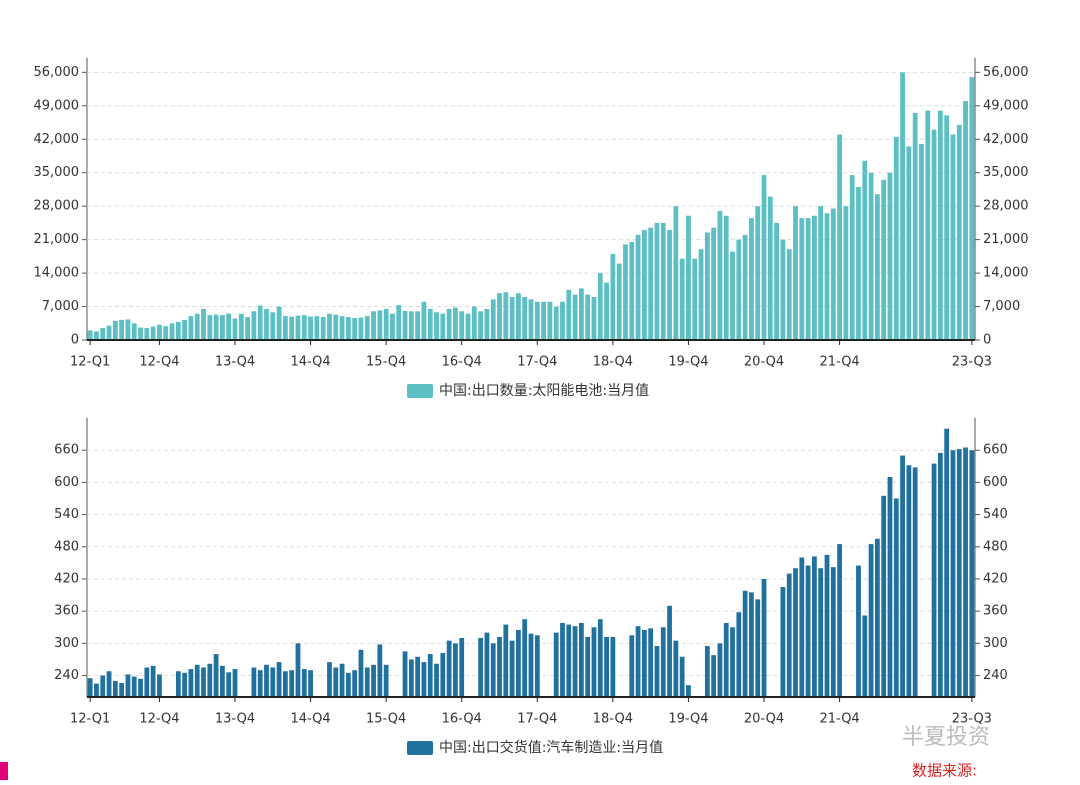  I want to click on y2-tick-label: 28,000, so click(1006, 206).